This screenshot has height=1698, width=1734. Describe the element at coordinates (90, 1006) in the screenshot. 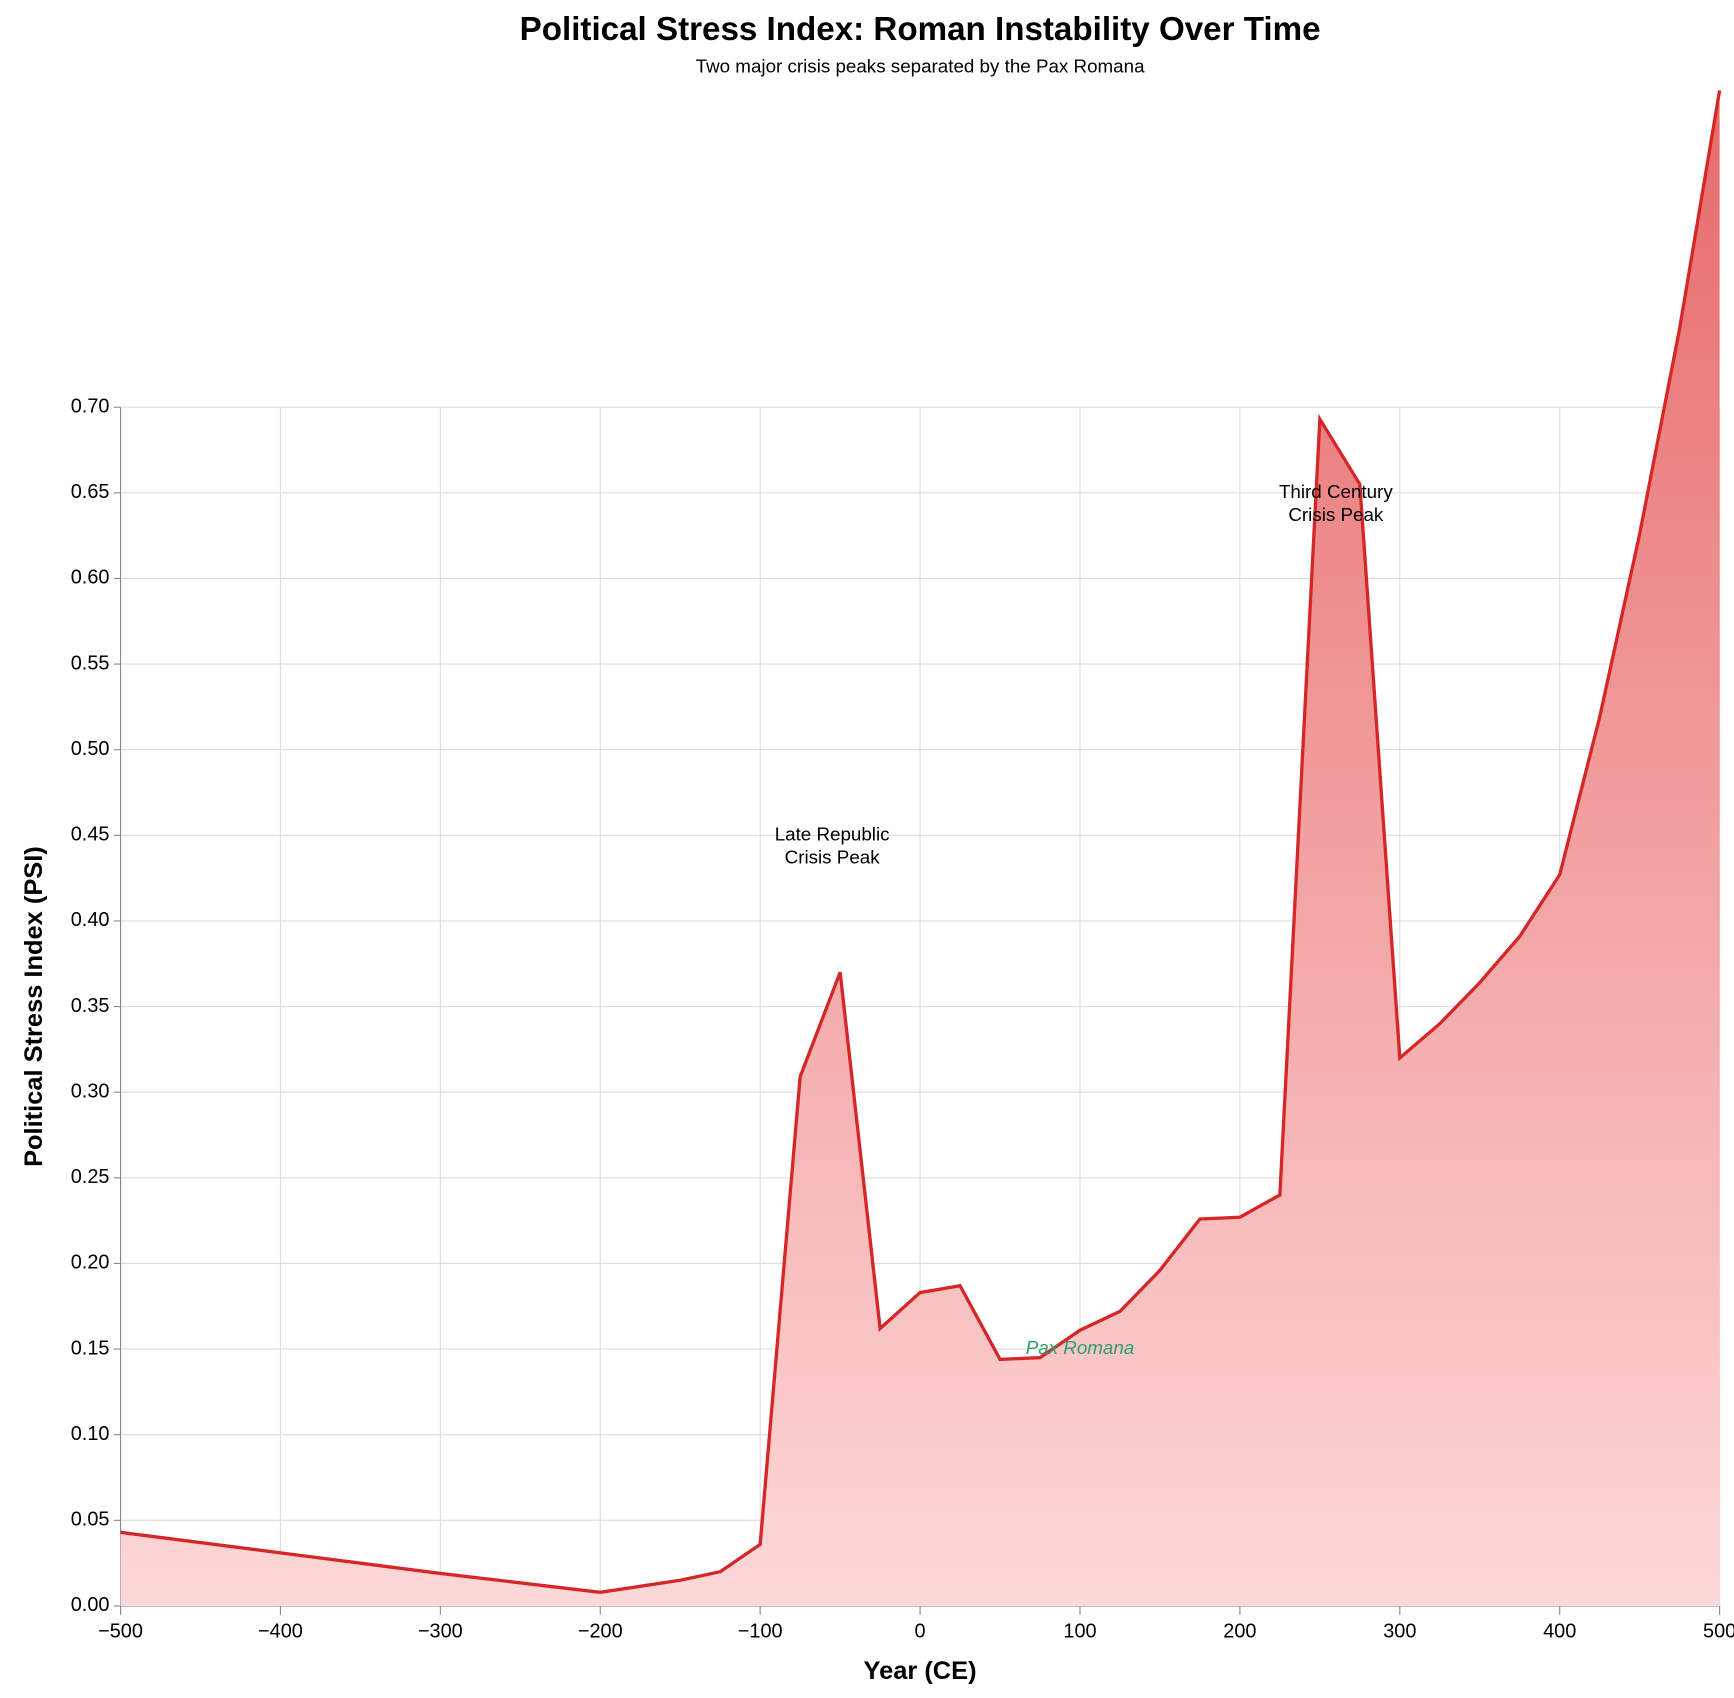

I see `y-tick-label: 0.35` at that location.